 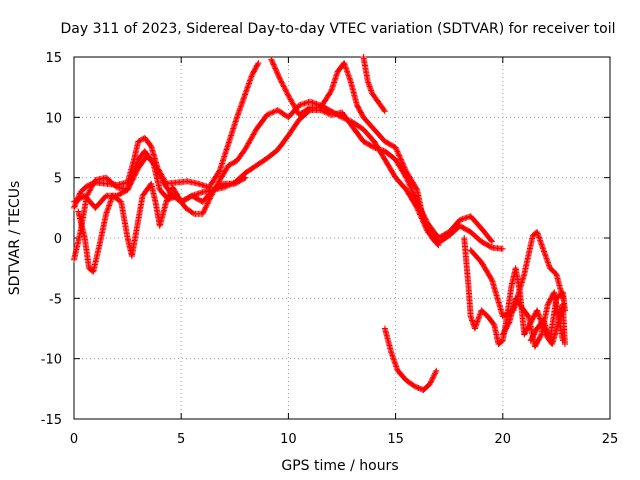 What do you see at coordinates (58, 179) in the screenshot?
I see `y-tick-label: 5` at bounding box center [58, 179].